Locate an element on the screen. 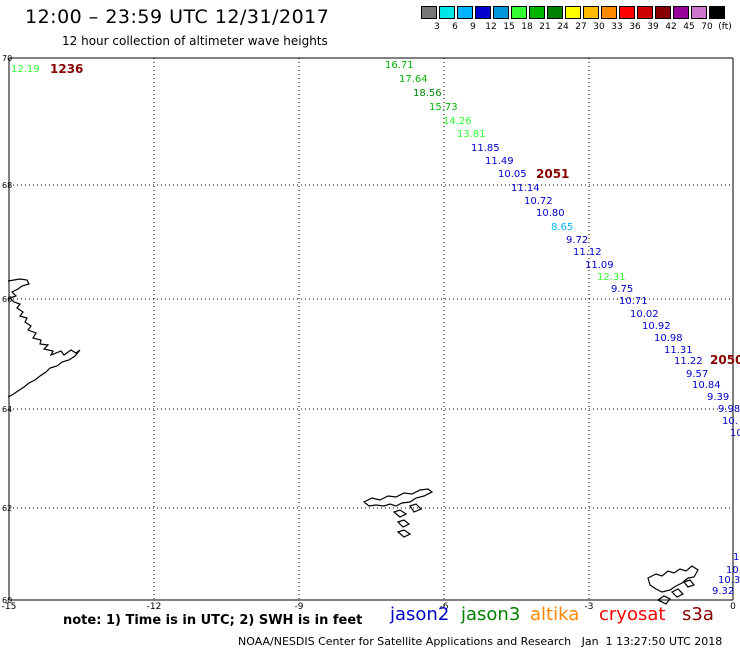 The height and width of the screenshot is (650, 740). longitude-labels: -15 -12 -9 -6 -3 0 is located at coordinates (369, 607).